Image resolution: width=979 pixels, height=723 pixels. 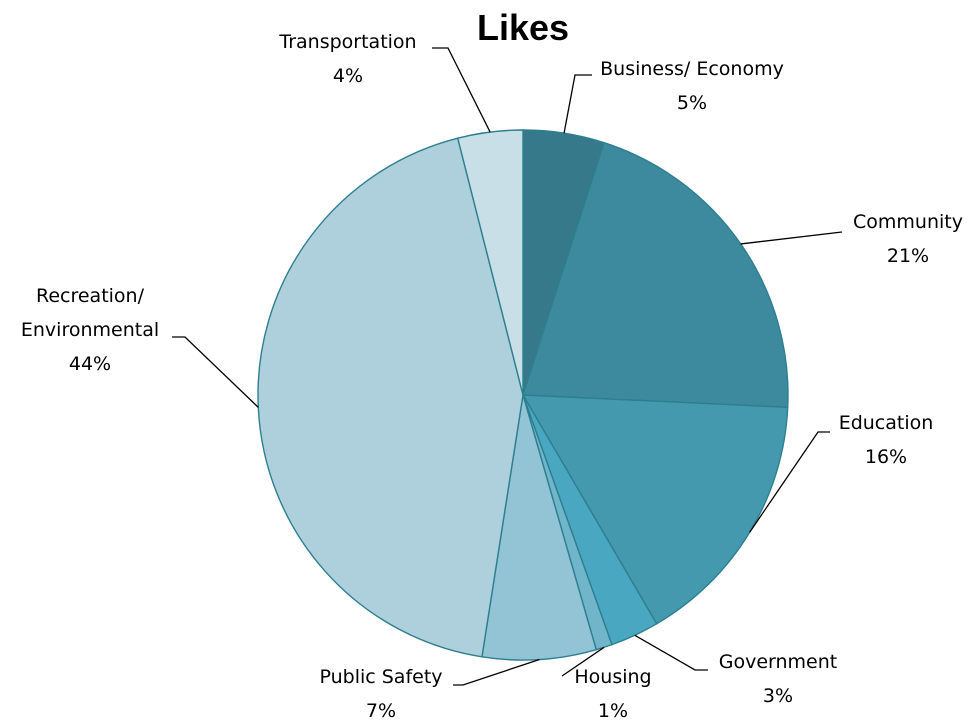 I want to click on data-label-transportation: Transportation 4%, so click(x=347, y=59).